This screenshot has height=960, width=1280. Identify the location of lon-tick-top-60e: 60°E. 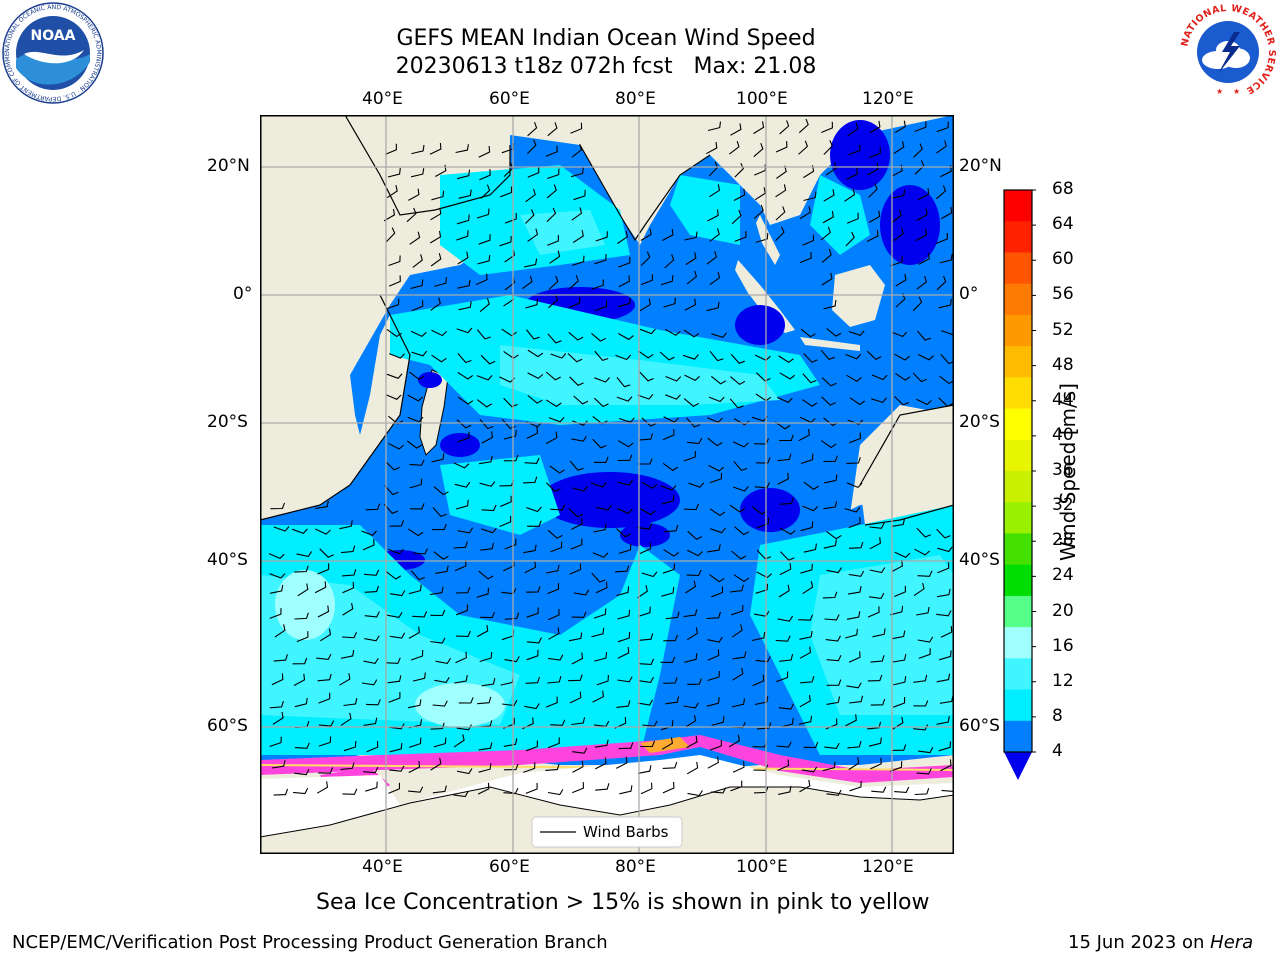
(509, 99).